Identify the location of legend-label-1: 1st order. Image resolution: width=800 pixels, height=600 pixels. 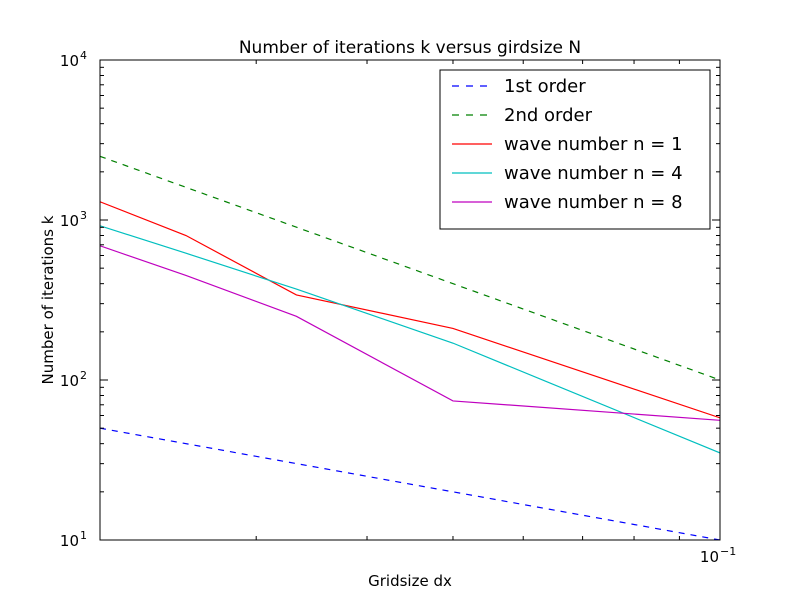
(545, 86).